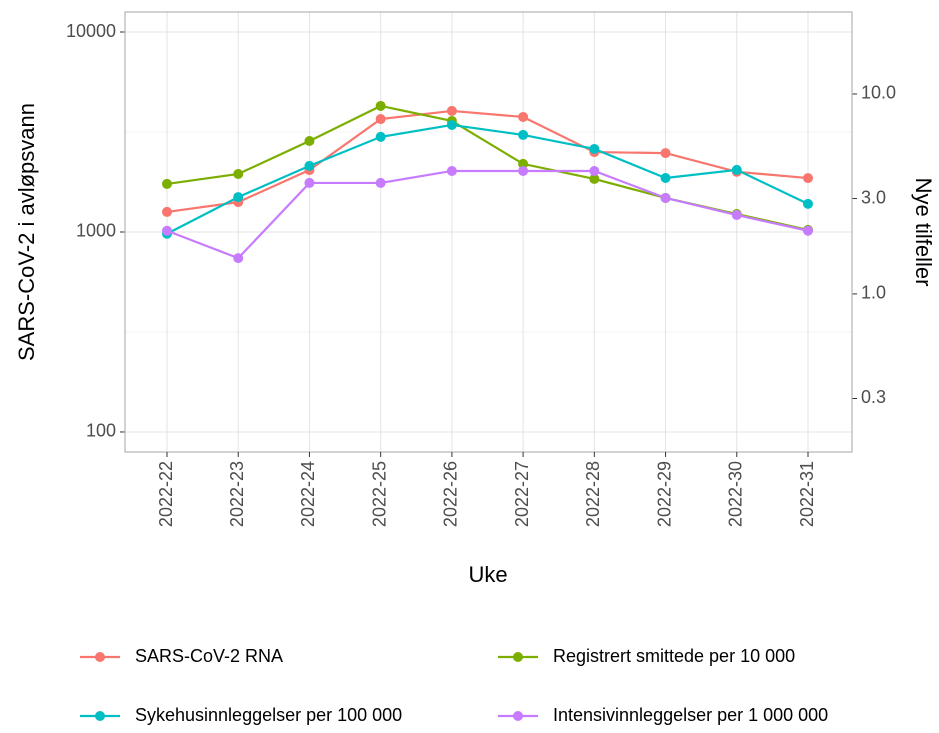 The height and width of the screenshot is (733, 939). What do you see at coordinates (451, 494) in the screenshot?
I see `x-tick-label: 2022-26` at bounding box center [451, 494].